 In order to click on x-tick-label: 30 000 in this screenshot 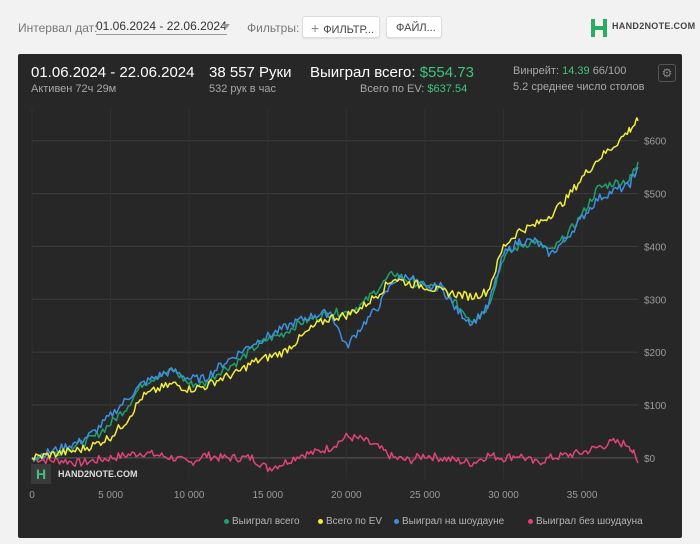, I will do `click(503, 495)`.